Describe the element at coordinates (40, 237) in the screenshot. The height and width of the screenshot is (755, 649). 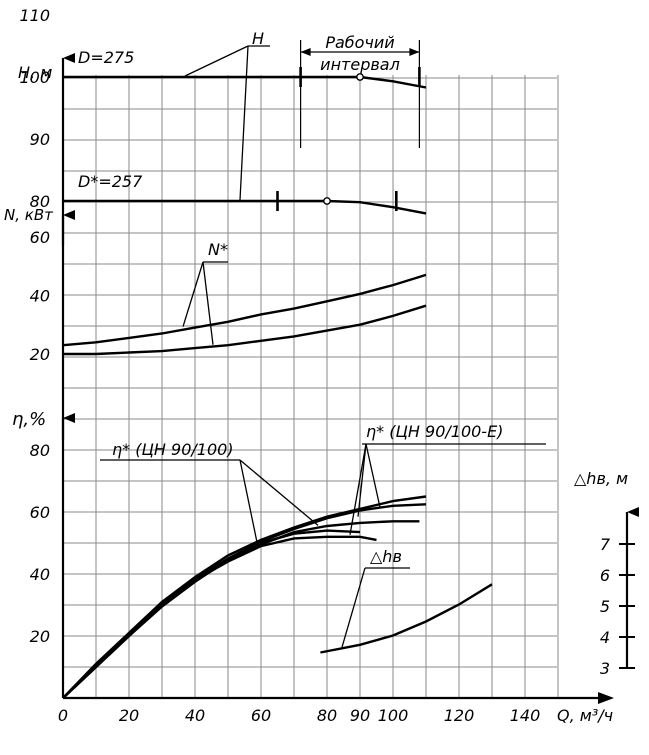
I see `y-tick-label-power: 60` at that location.